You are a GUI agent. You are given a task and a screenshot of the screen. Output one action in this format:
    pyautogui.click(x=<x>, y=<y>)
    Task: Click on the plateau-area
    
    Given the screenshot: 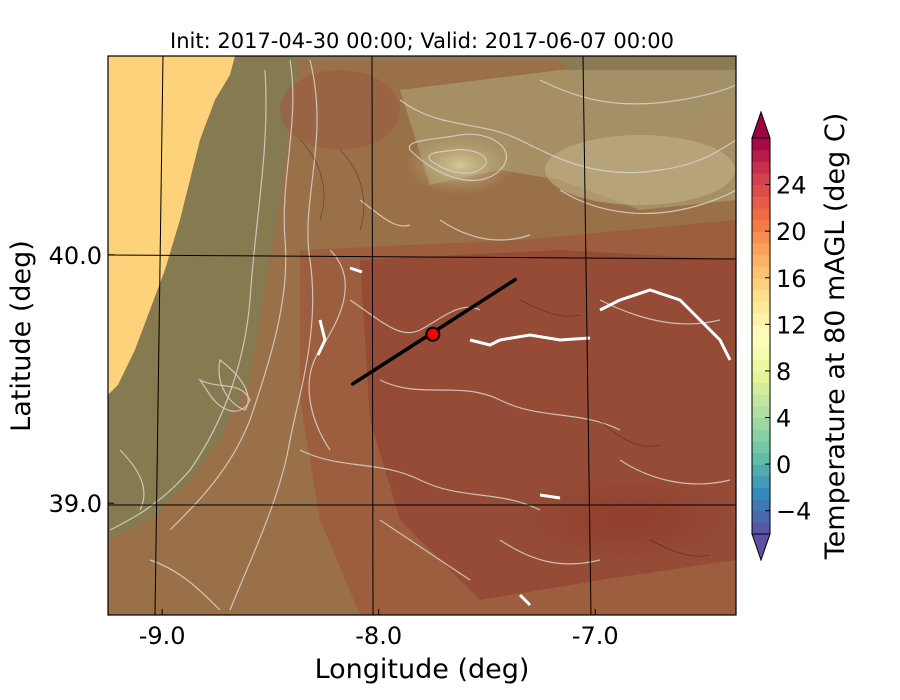 What is the action you would take?
    pyautogui.click(x=640, y=170)
    